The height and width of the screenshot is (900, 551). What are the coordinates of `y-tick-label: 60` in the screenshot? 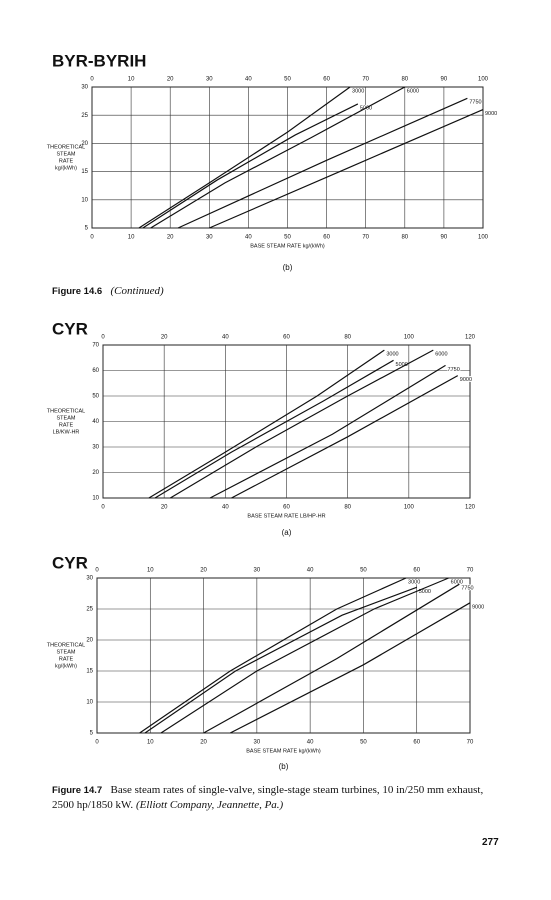 It's located at (95, 371).